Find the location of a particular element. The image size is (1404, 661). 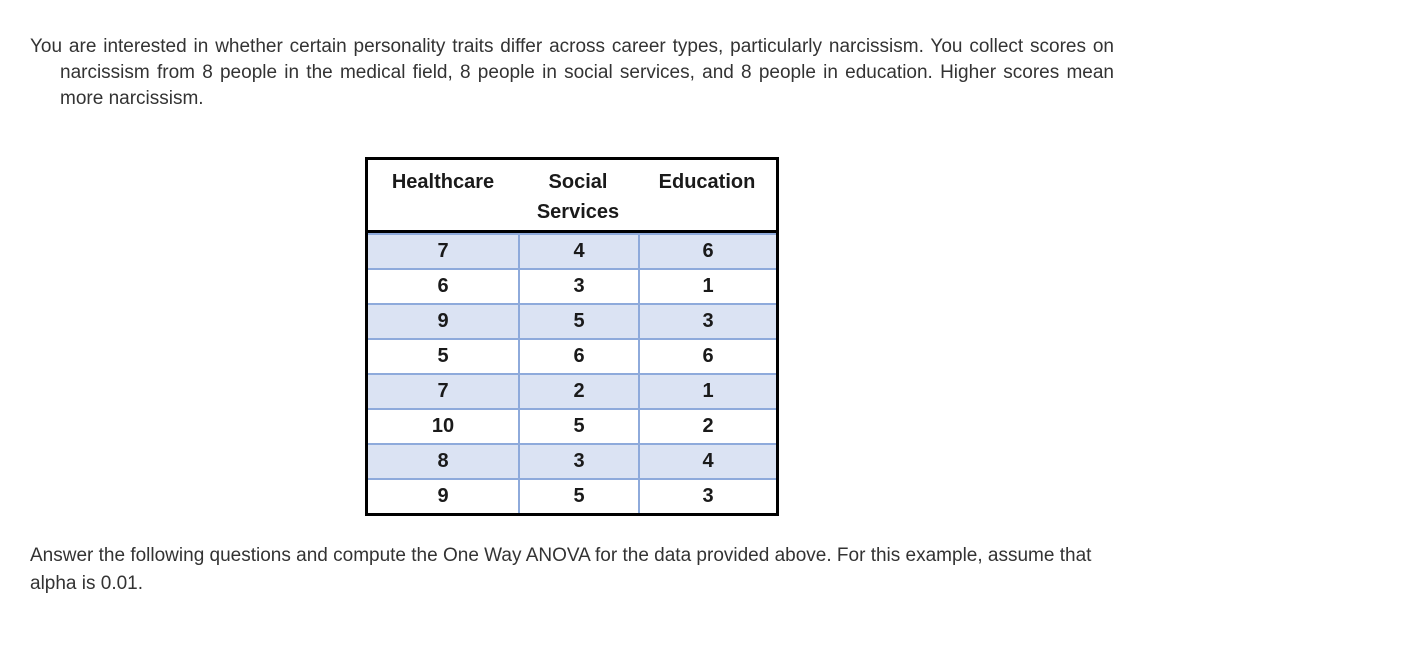

table-cell: 10 is located at coordinates (443, 425).